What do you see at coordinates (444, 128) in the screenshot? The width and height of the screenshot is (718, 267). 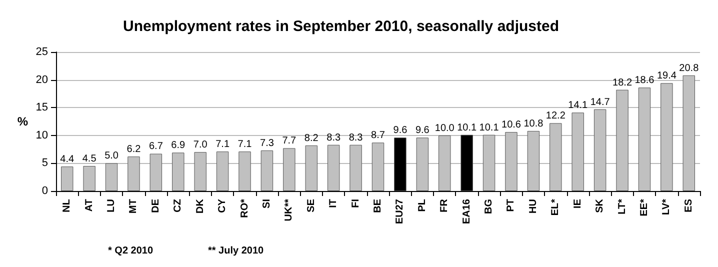 I see `data-label: 10.0` at bounding box center [444, 128].